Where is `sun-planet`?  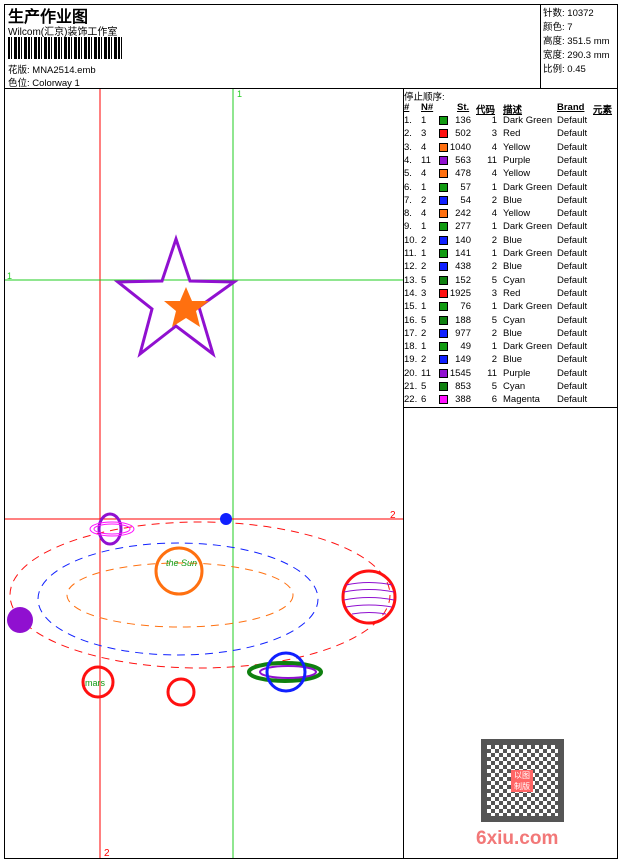
sun-planet is located at coordinates (179, 571).